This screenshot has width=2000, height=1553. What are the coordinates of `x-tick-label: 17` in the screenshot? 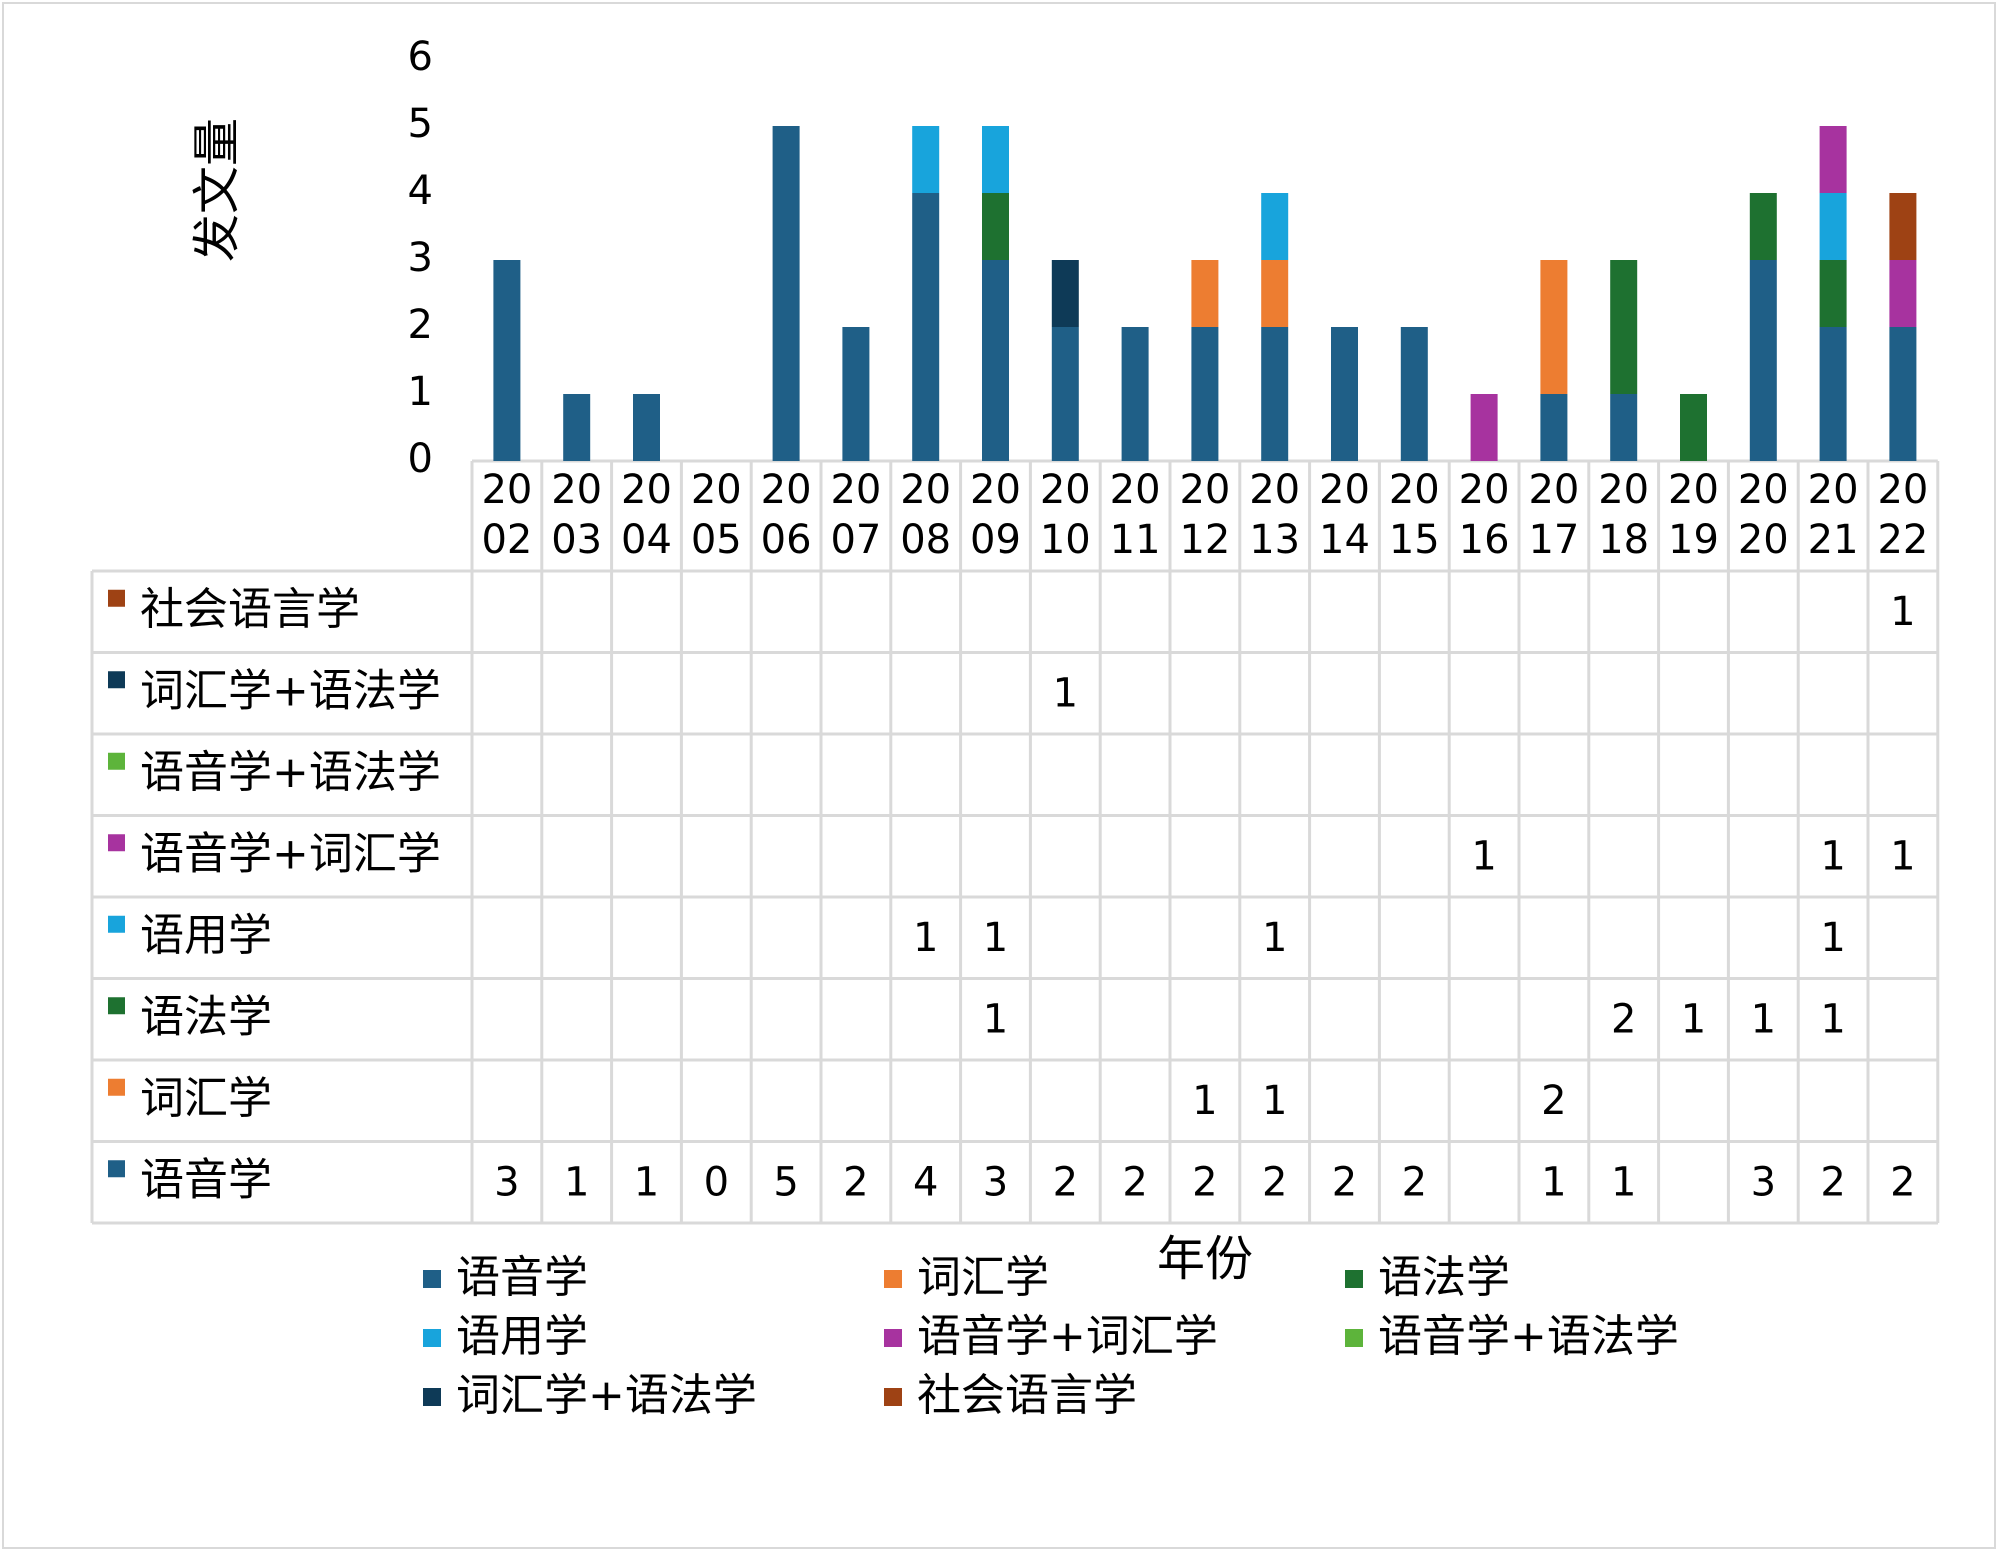 It's located at (1553, 540).